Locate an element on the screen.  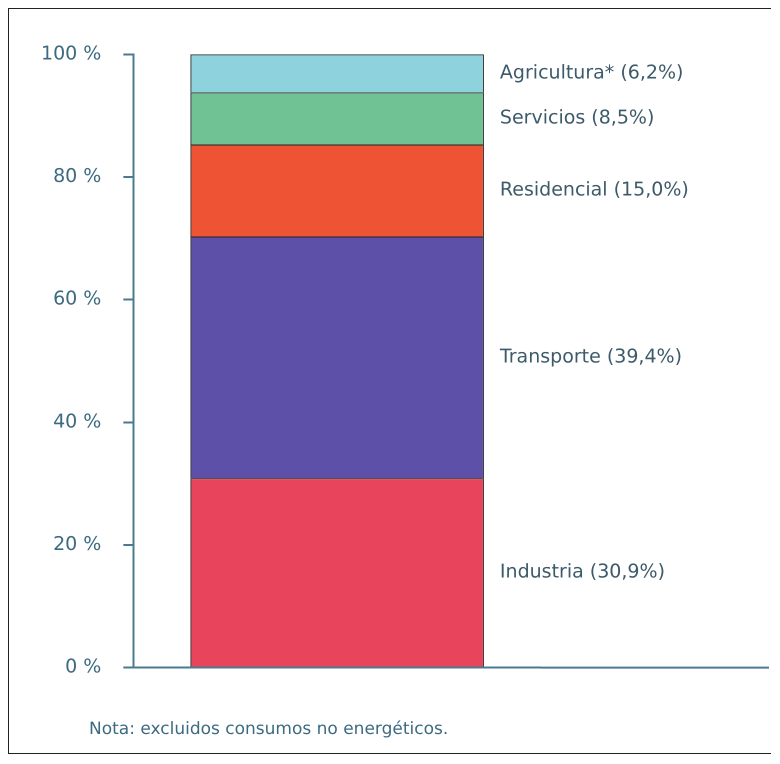
y-tick-label: 60 % is located at coordinates (77, 299).